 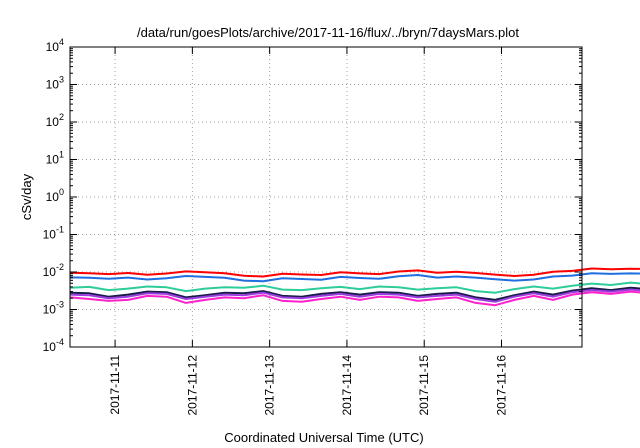 What do you see at coordinates (53, 233) in the screenshot?
I see `y-tick-label: 10⁻¹` at bounding box center [53, 233].